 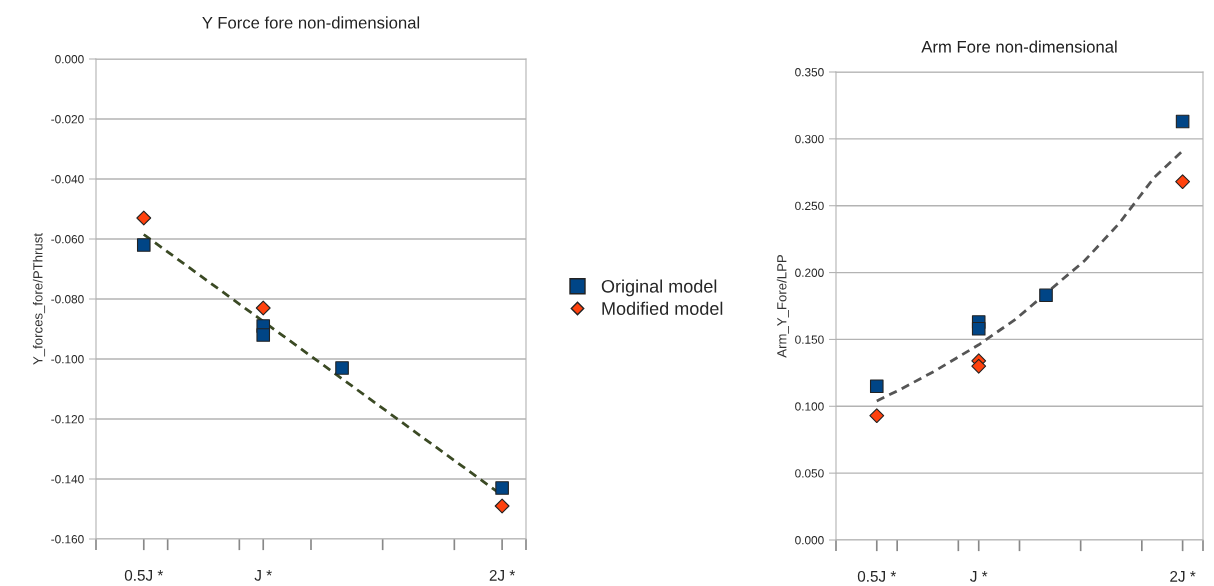 What do you see at coordinates (67, 299) in the screenshot?
I see `y-tick-label: -0.080` at bounding box center [67, 299].